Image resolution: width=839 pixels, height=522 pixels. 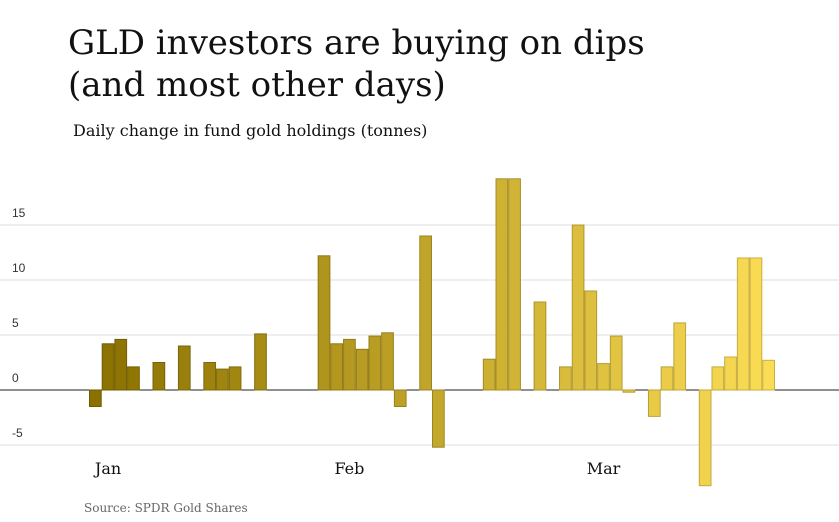 I want to click on y-tick-label: 10, so click(x=19, y=268).